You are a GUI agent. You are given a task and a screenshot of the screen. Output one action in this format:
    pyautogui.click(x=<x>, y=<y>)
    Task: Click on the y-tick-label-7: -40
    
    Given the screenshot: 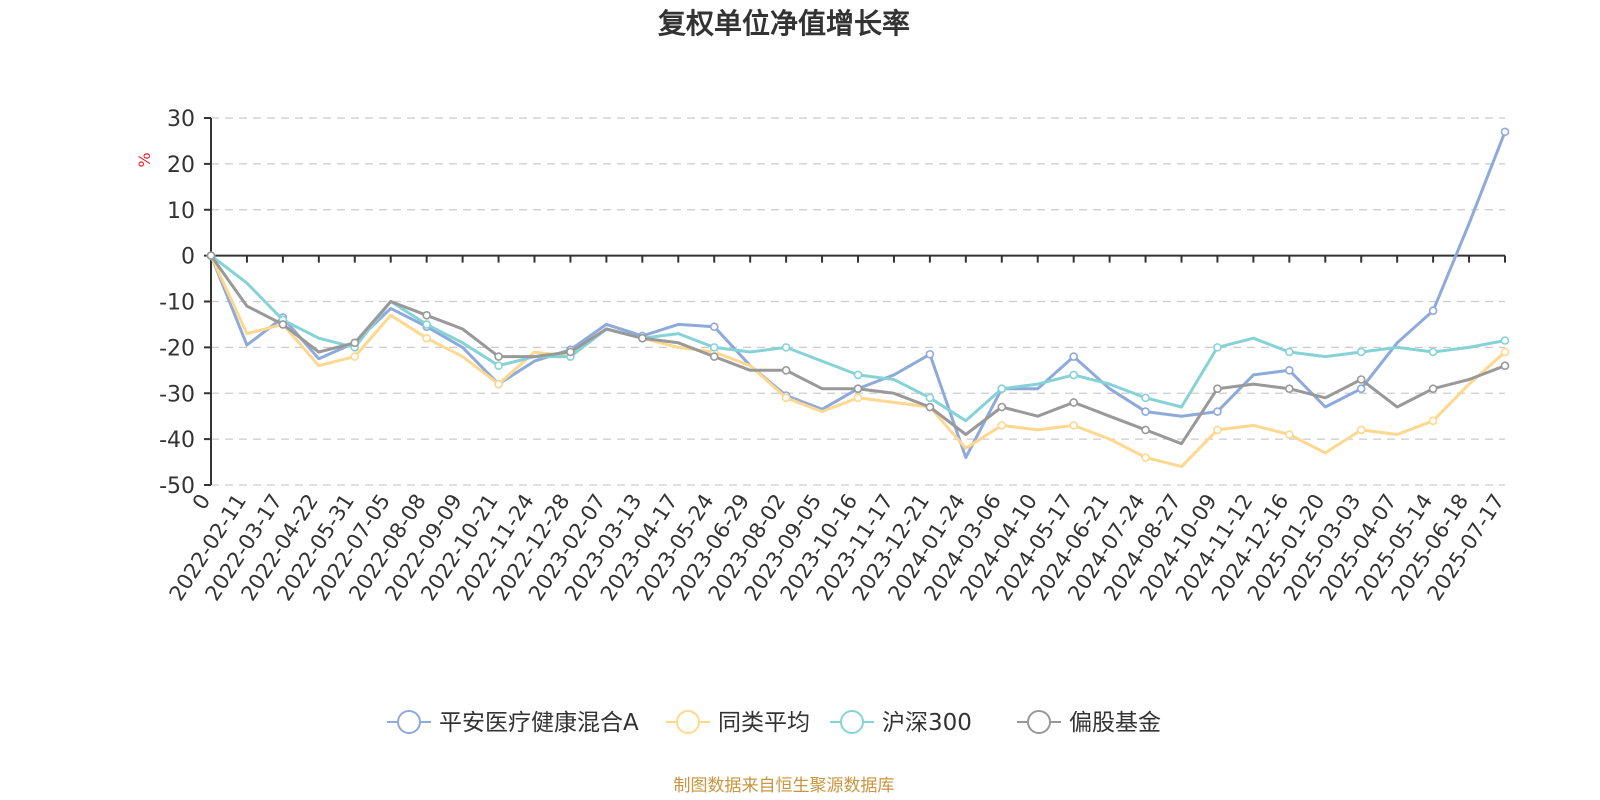 What is the action you would take?
    pyautogui.click(x=177, y=440)
    